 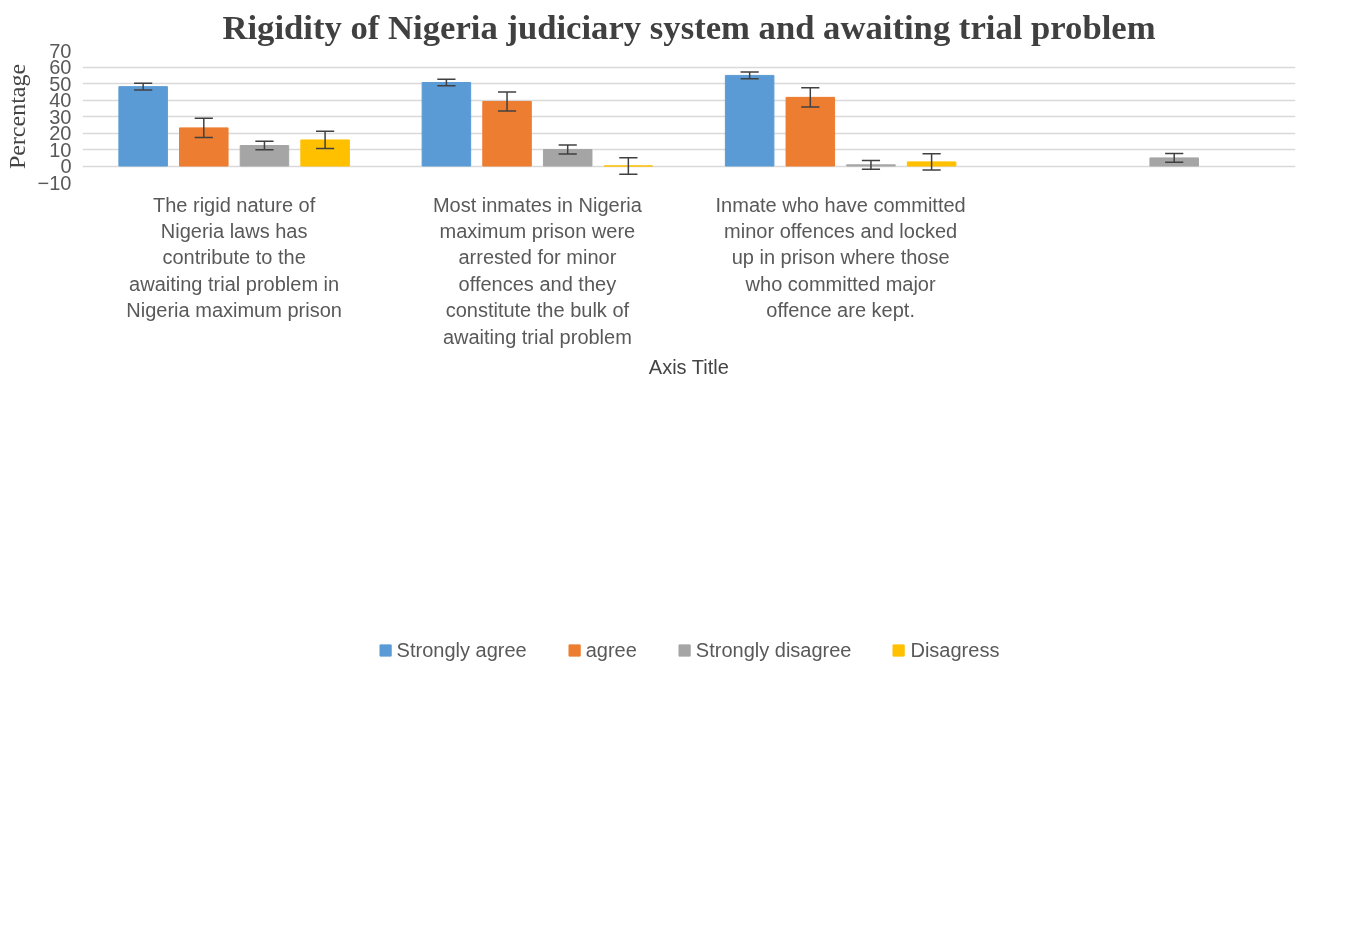 What do you see at coordinates (16, 116) in the screenshot?
I see `y-axis-title: Percentage` at bounding box center [16, 116].